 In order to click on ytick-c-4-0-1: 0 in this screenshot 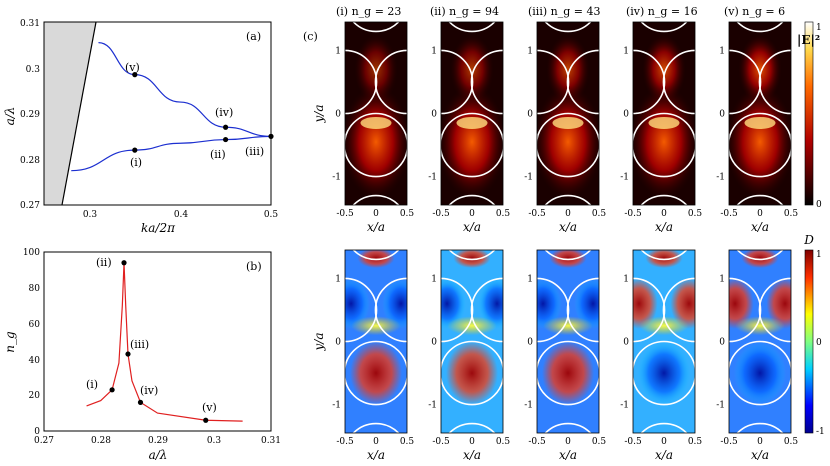, I will do `click(722, 115)`.